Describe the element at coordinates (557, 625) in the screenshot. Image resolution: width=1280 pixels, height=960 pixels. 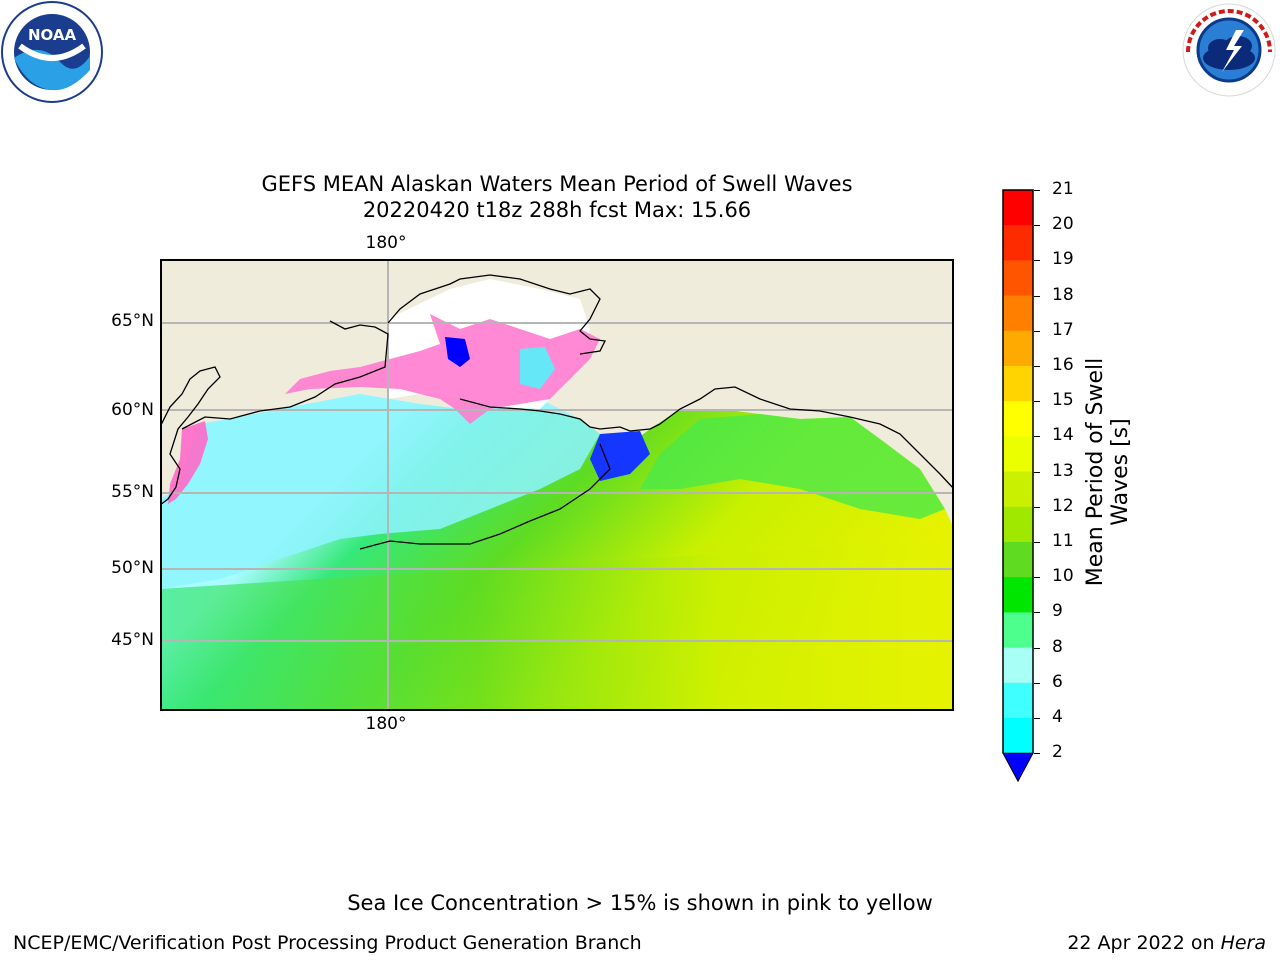
I see `ocean-south` at that location.